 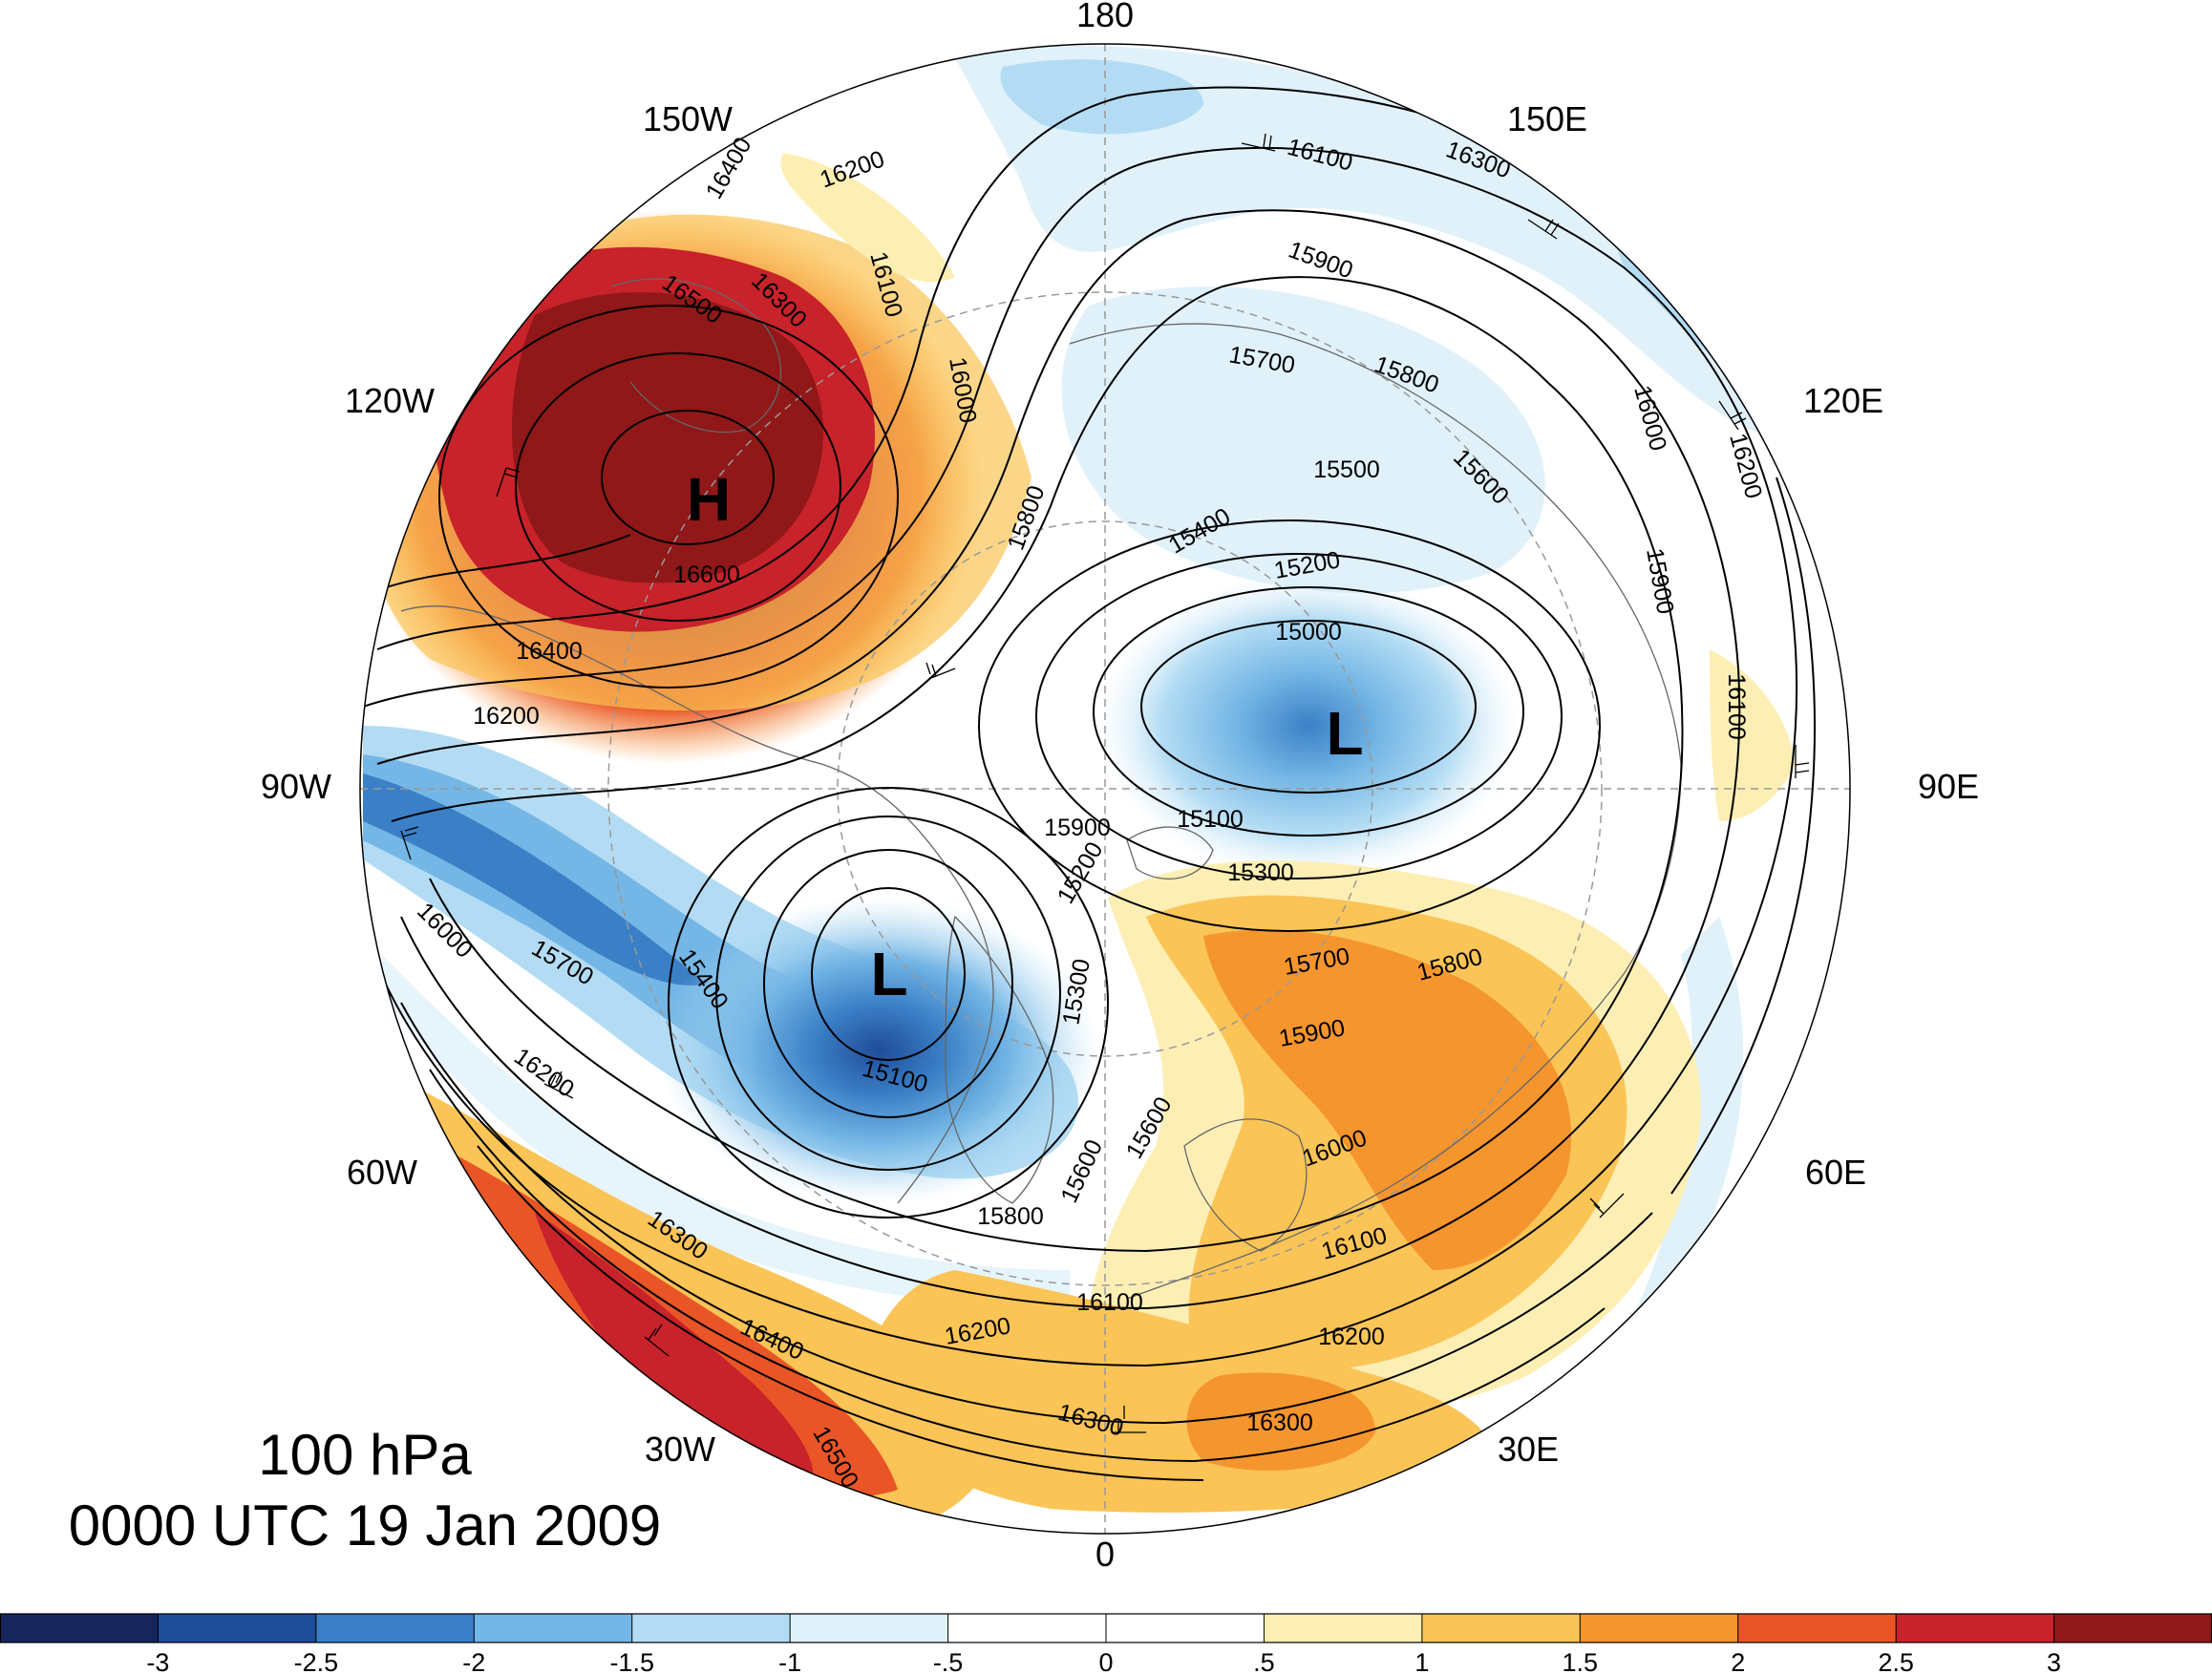 I want to click on colorbar-label: -2.5, so click(x=316, y=1661).